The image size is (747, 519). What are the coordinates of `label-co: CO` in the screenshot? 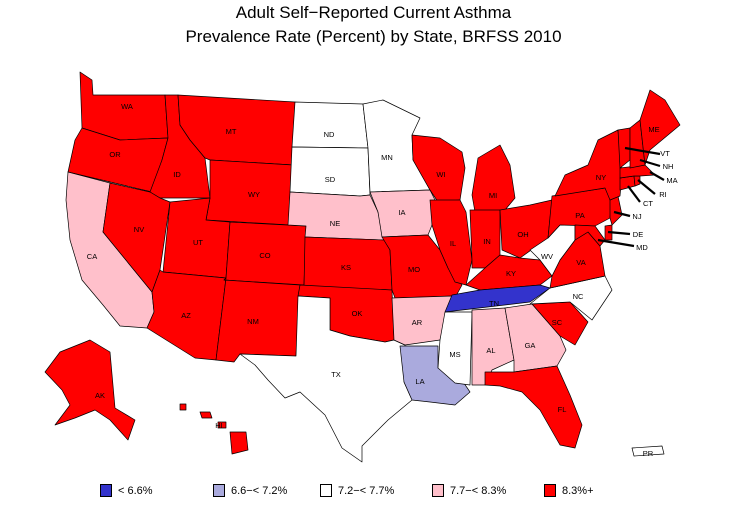 It's located at (264, 255).